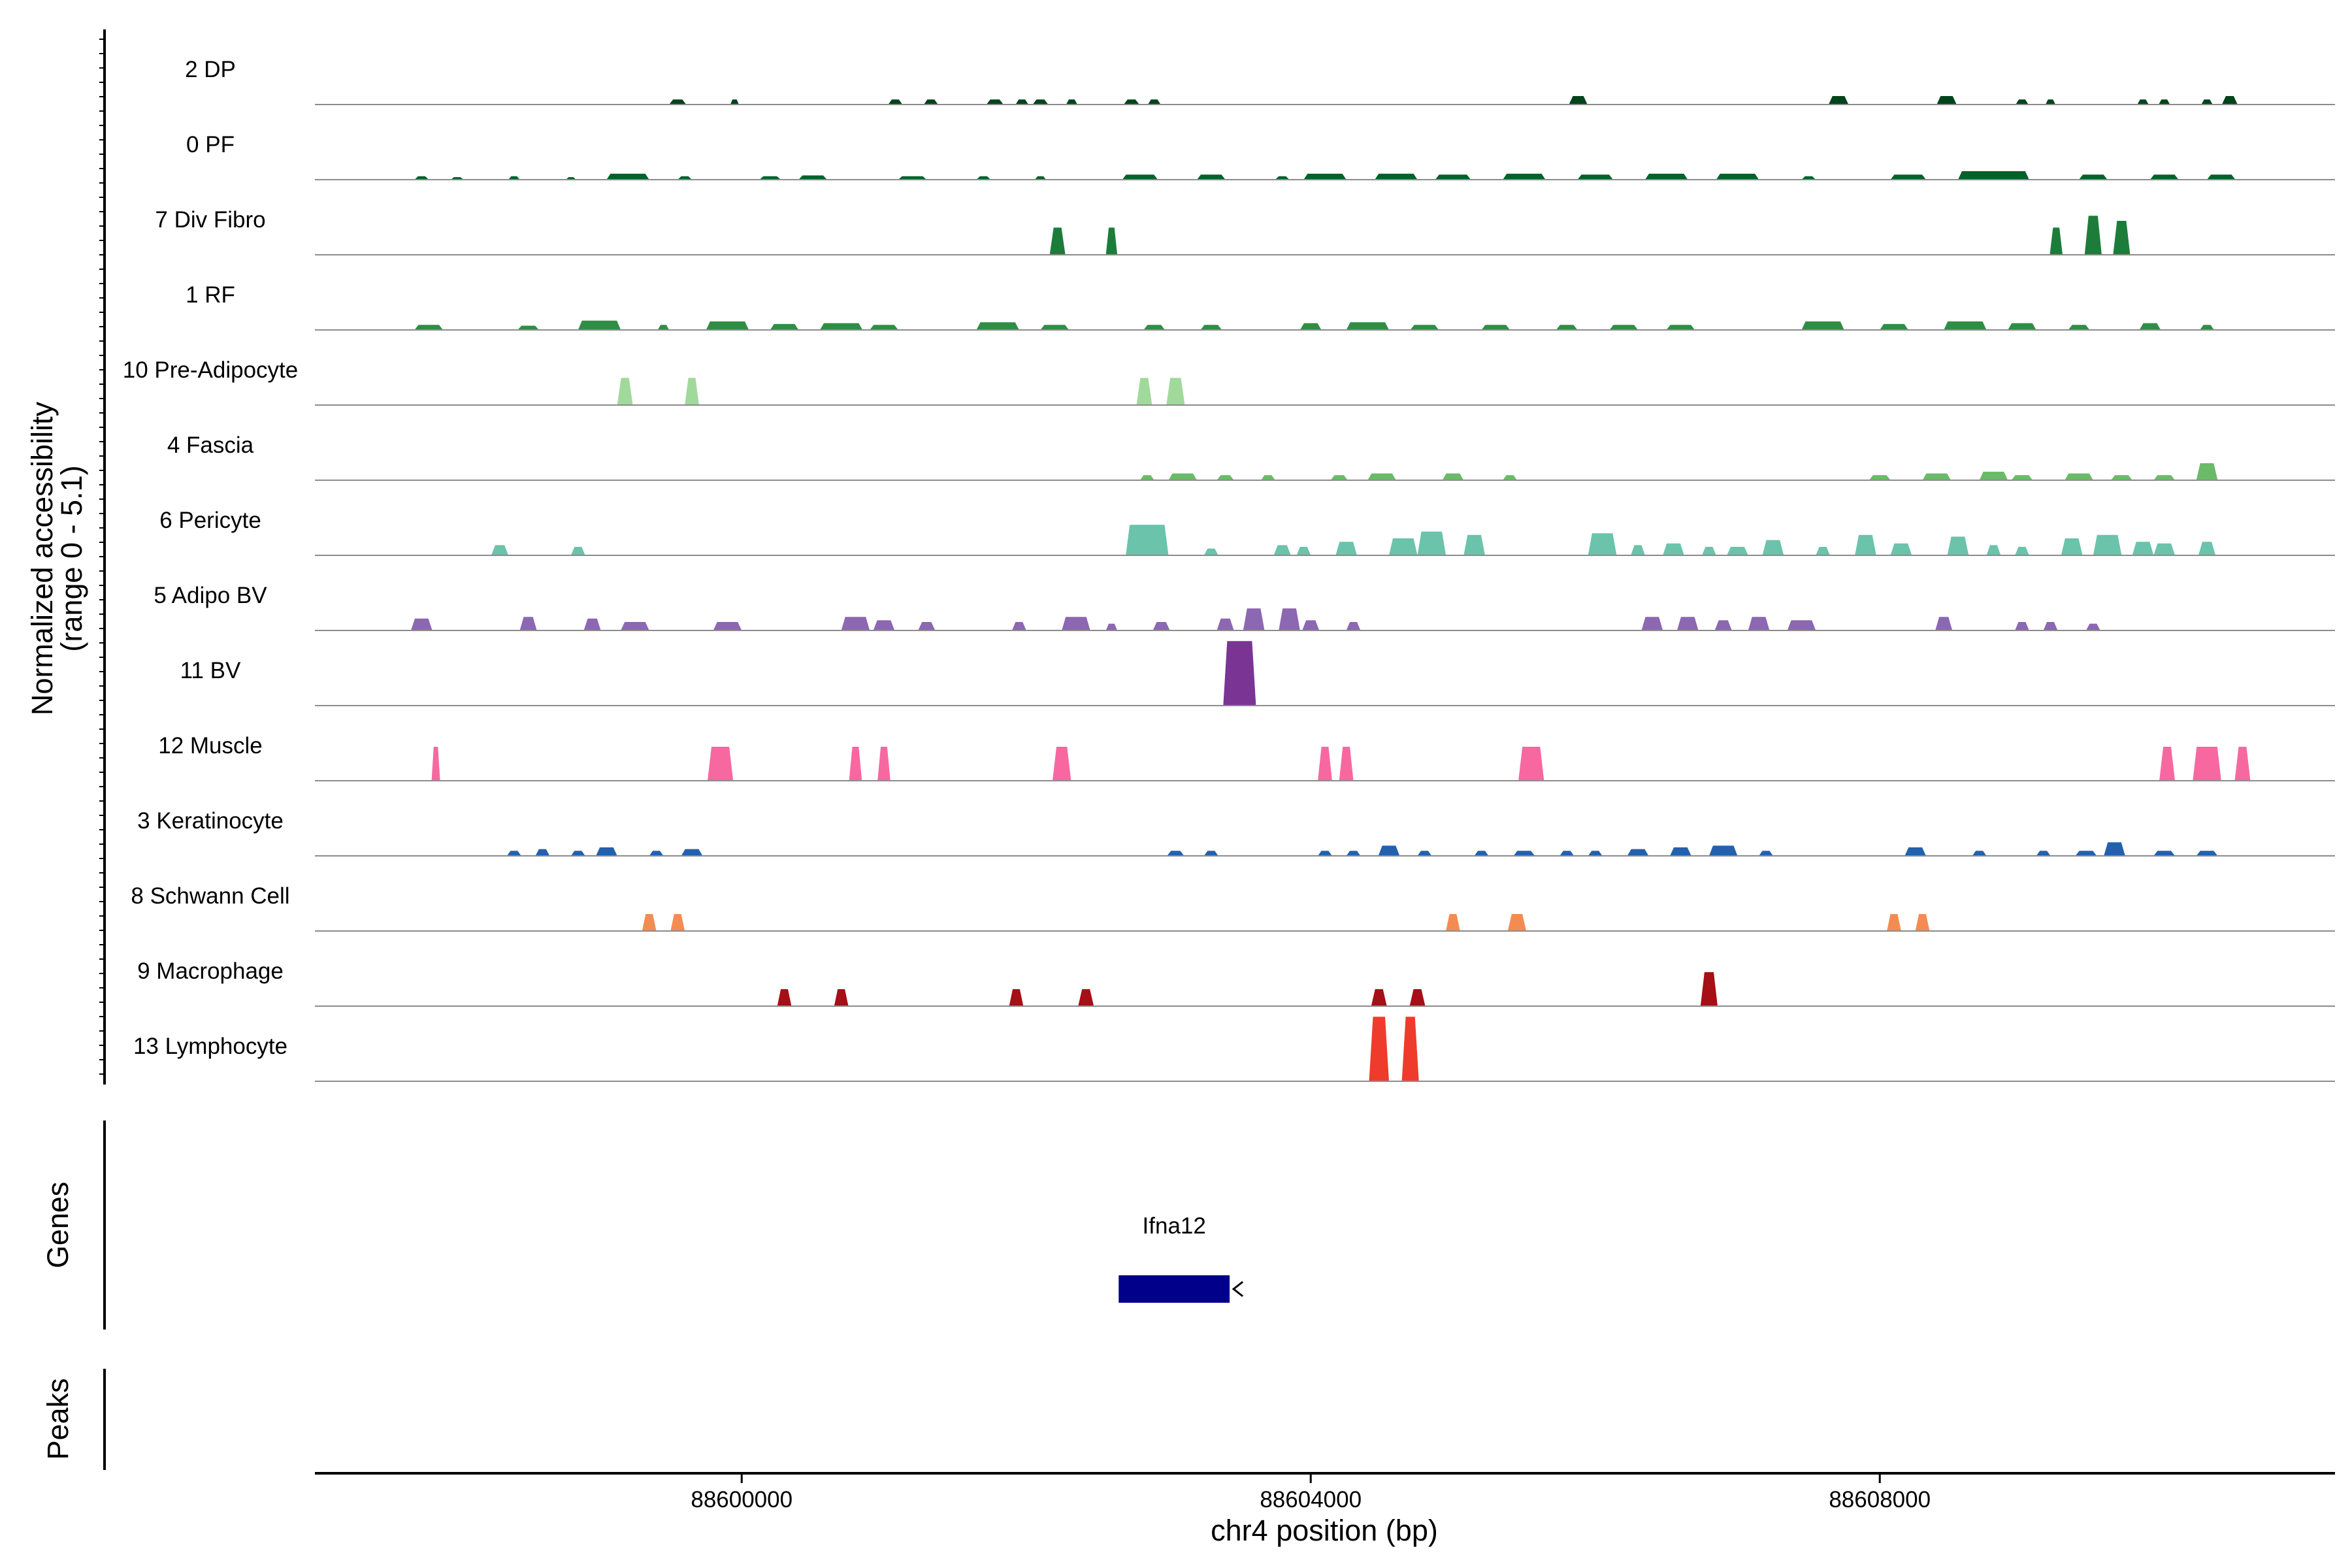 This screenshot has width=2352, height=1568. I want to click on track-9: 11 BV, so click(1257, 673).